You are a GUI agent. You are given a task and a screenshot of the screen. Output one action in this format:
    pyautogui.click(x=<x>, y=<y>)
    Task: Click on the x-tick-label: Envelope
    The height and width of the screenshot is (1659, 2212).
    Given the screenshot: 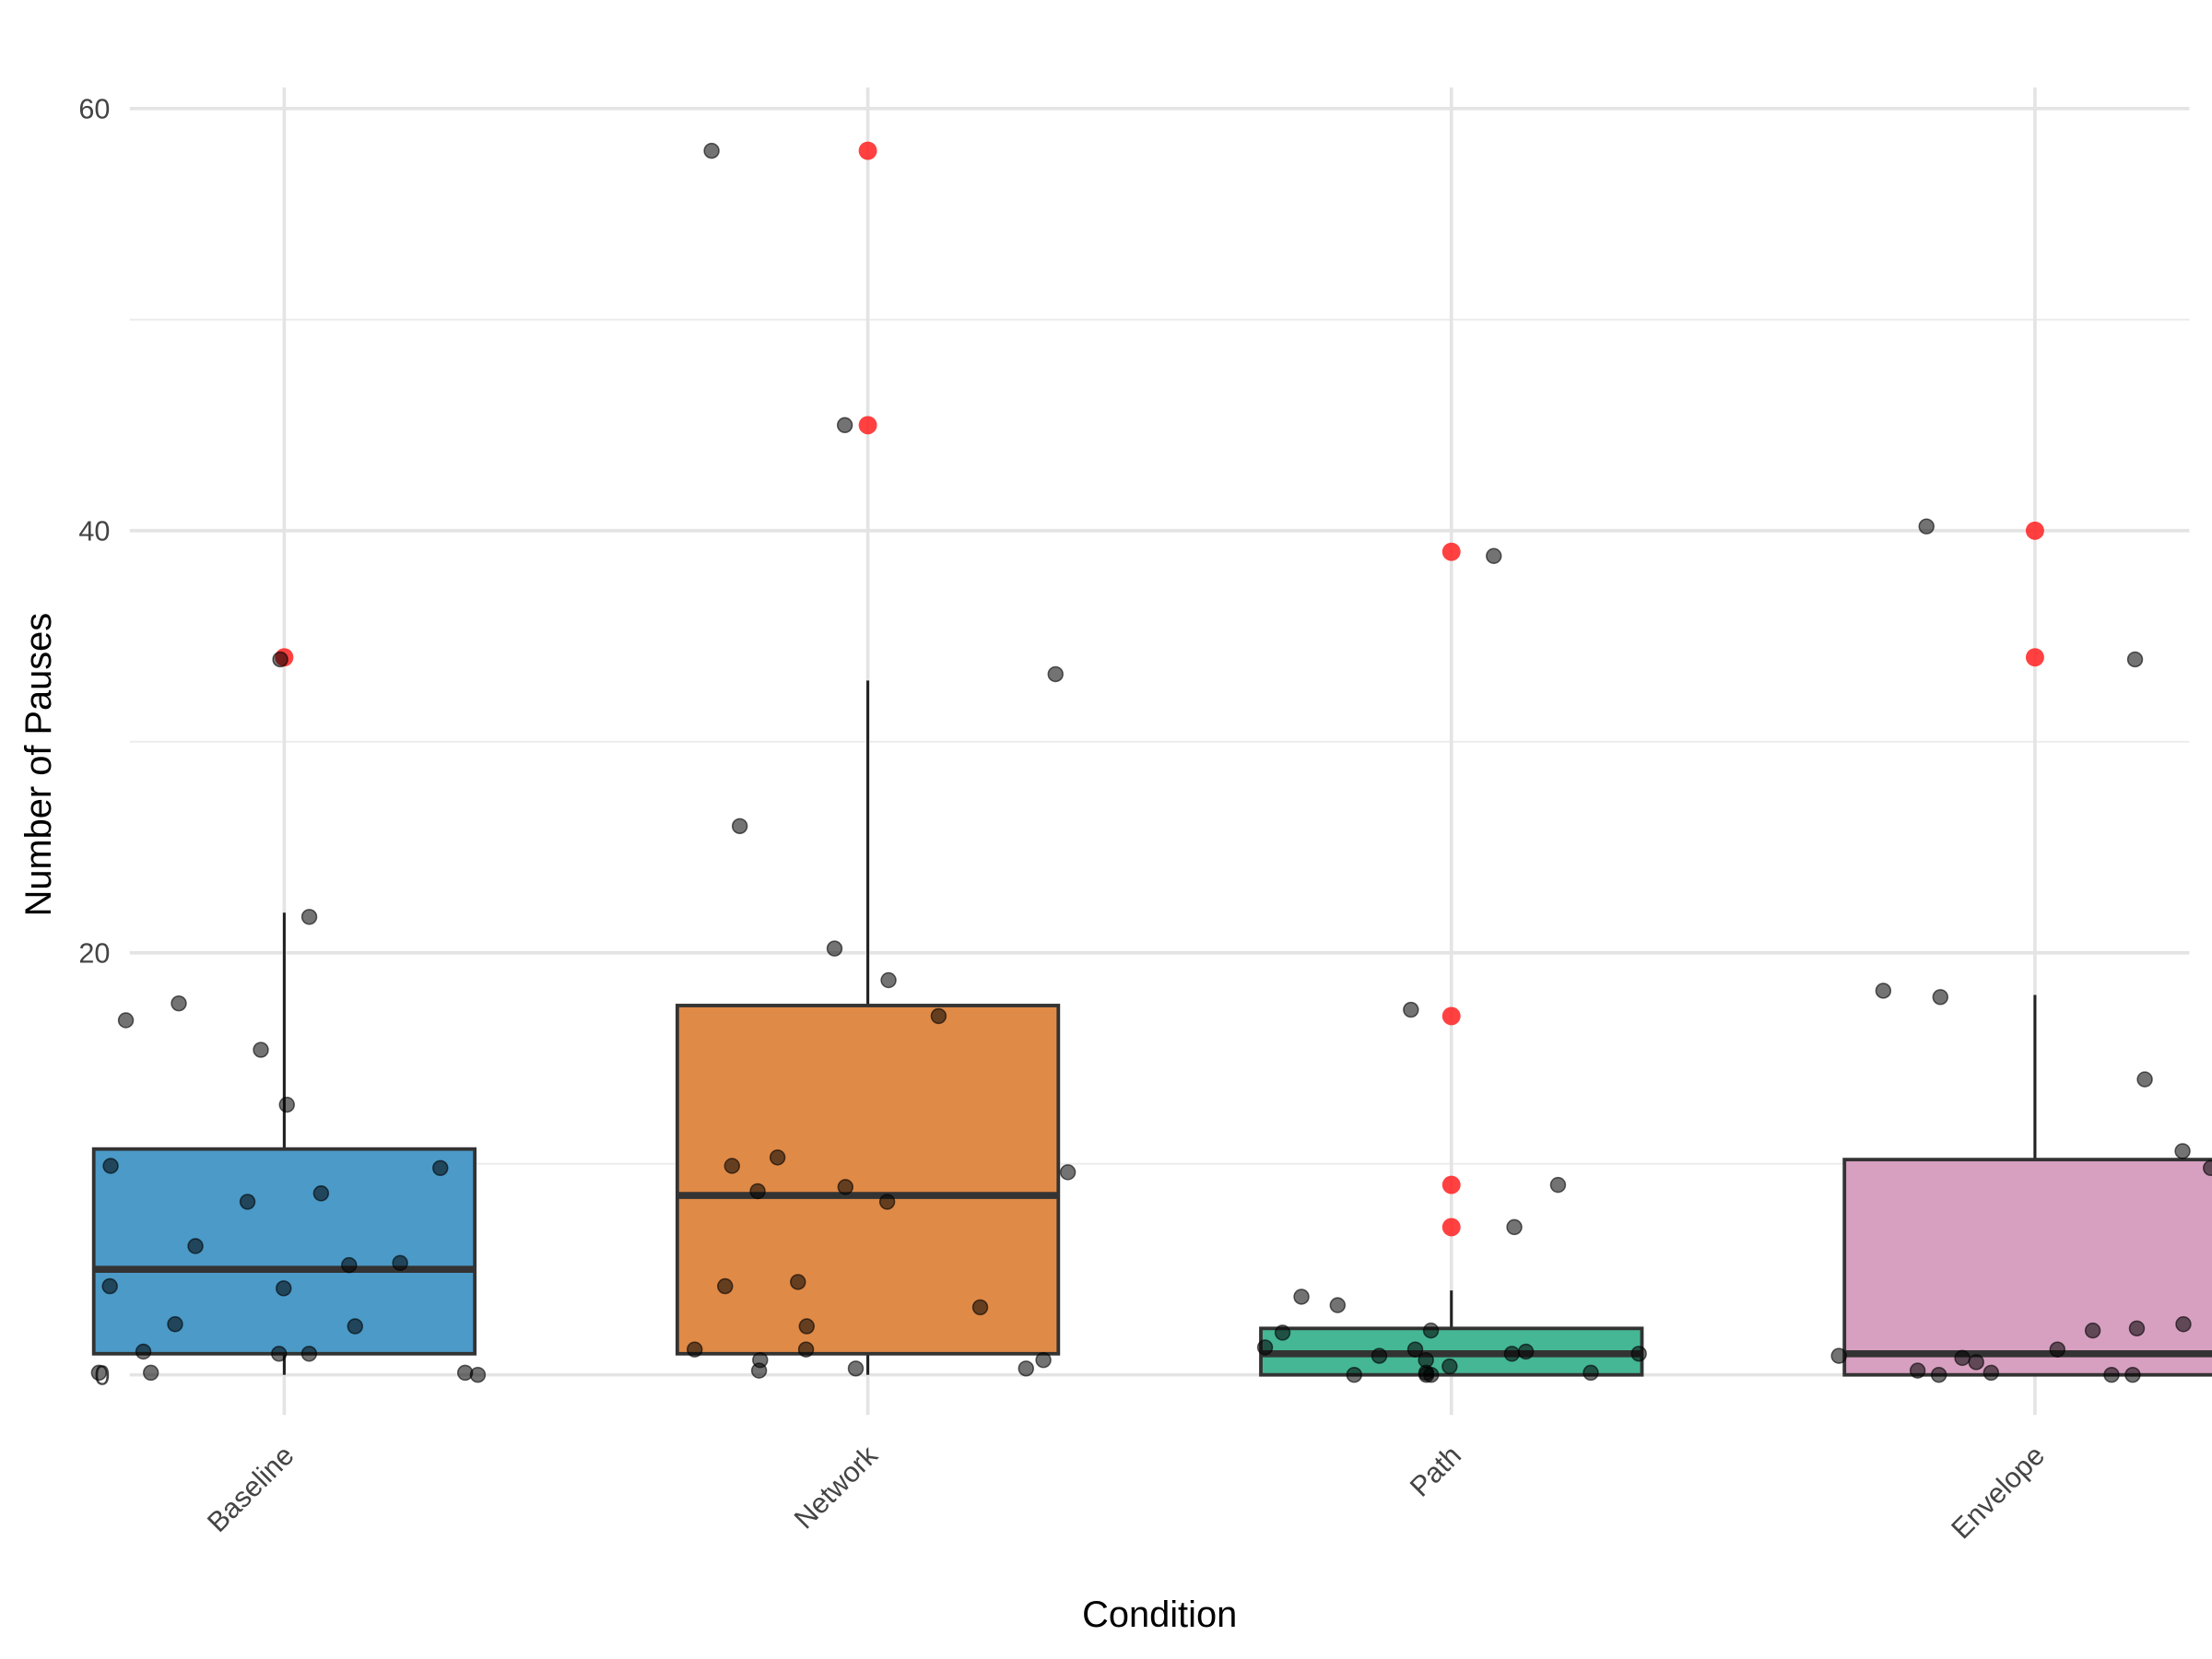 What is the action you would take?
    pyautogui.click(x=1998, y=1492)
    